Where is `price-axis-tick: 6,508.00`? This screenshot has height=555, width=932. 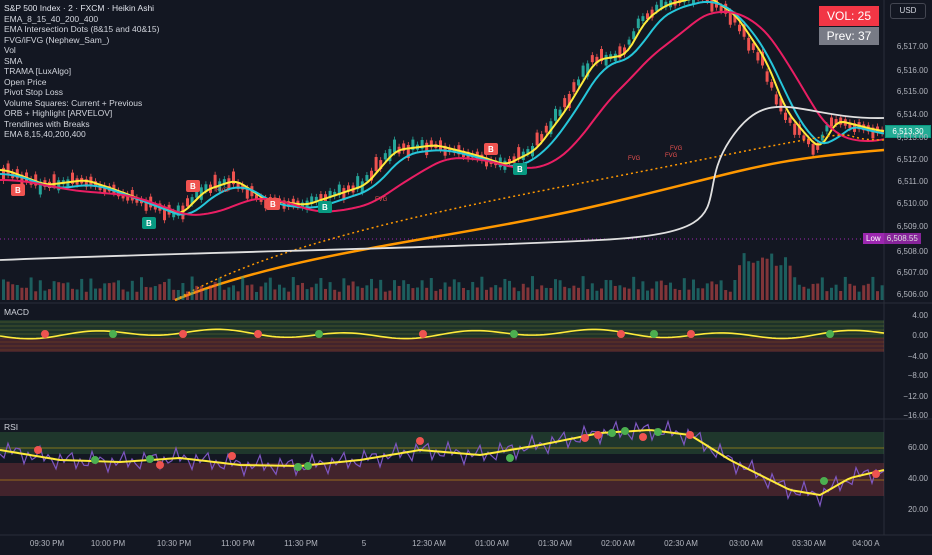 price-axis-tick: 6,508.00 is located at coordinates (912, 251).